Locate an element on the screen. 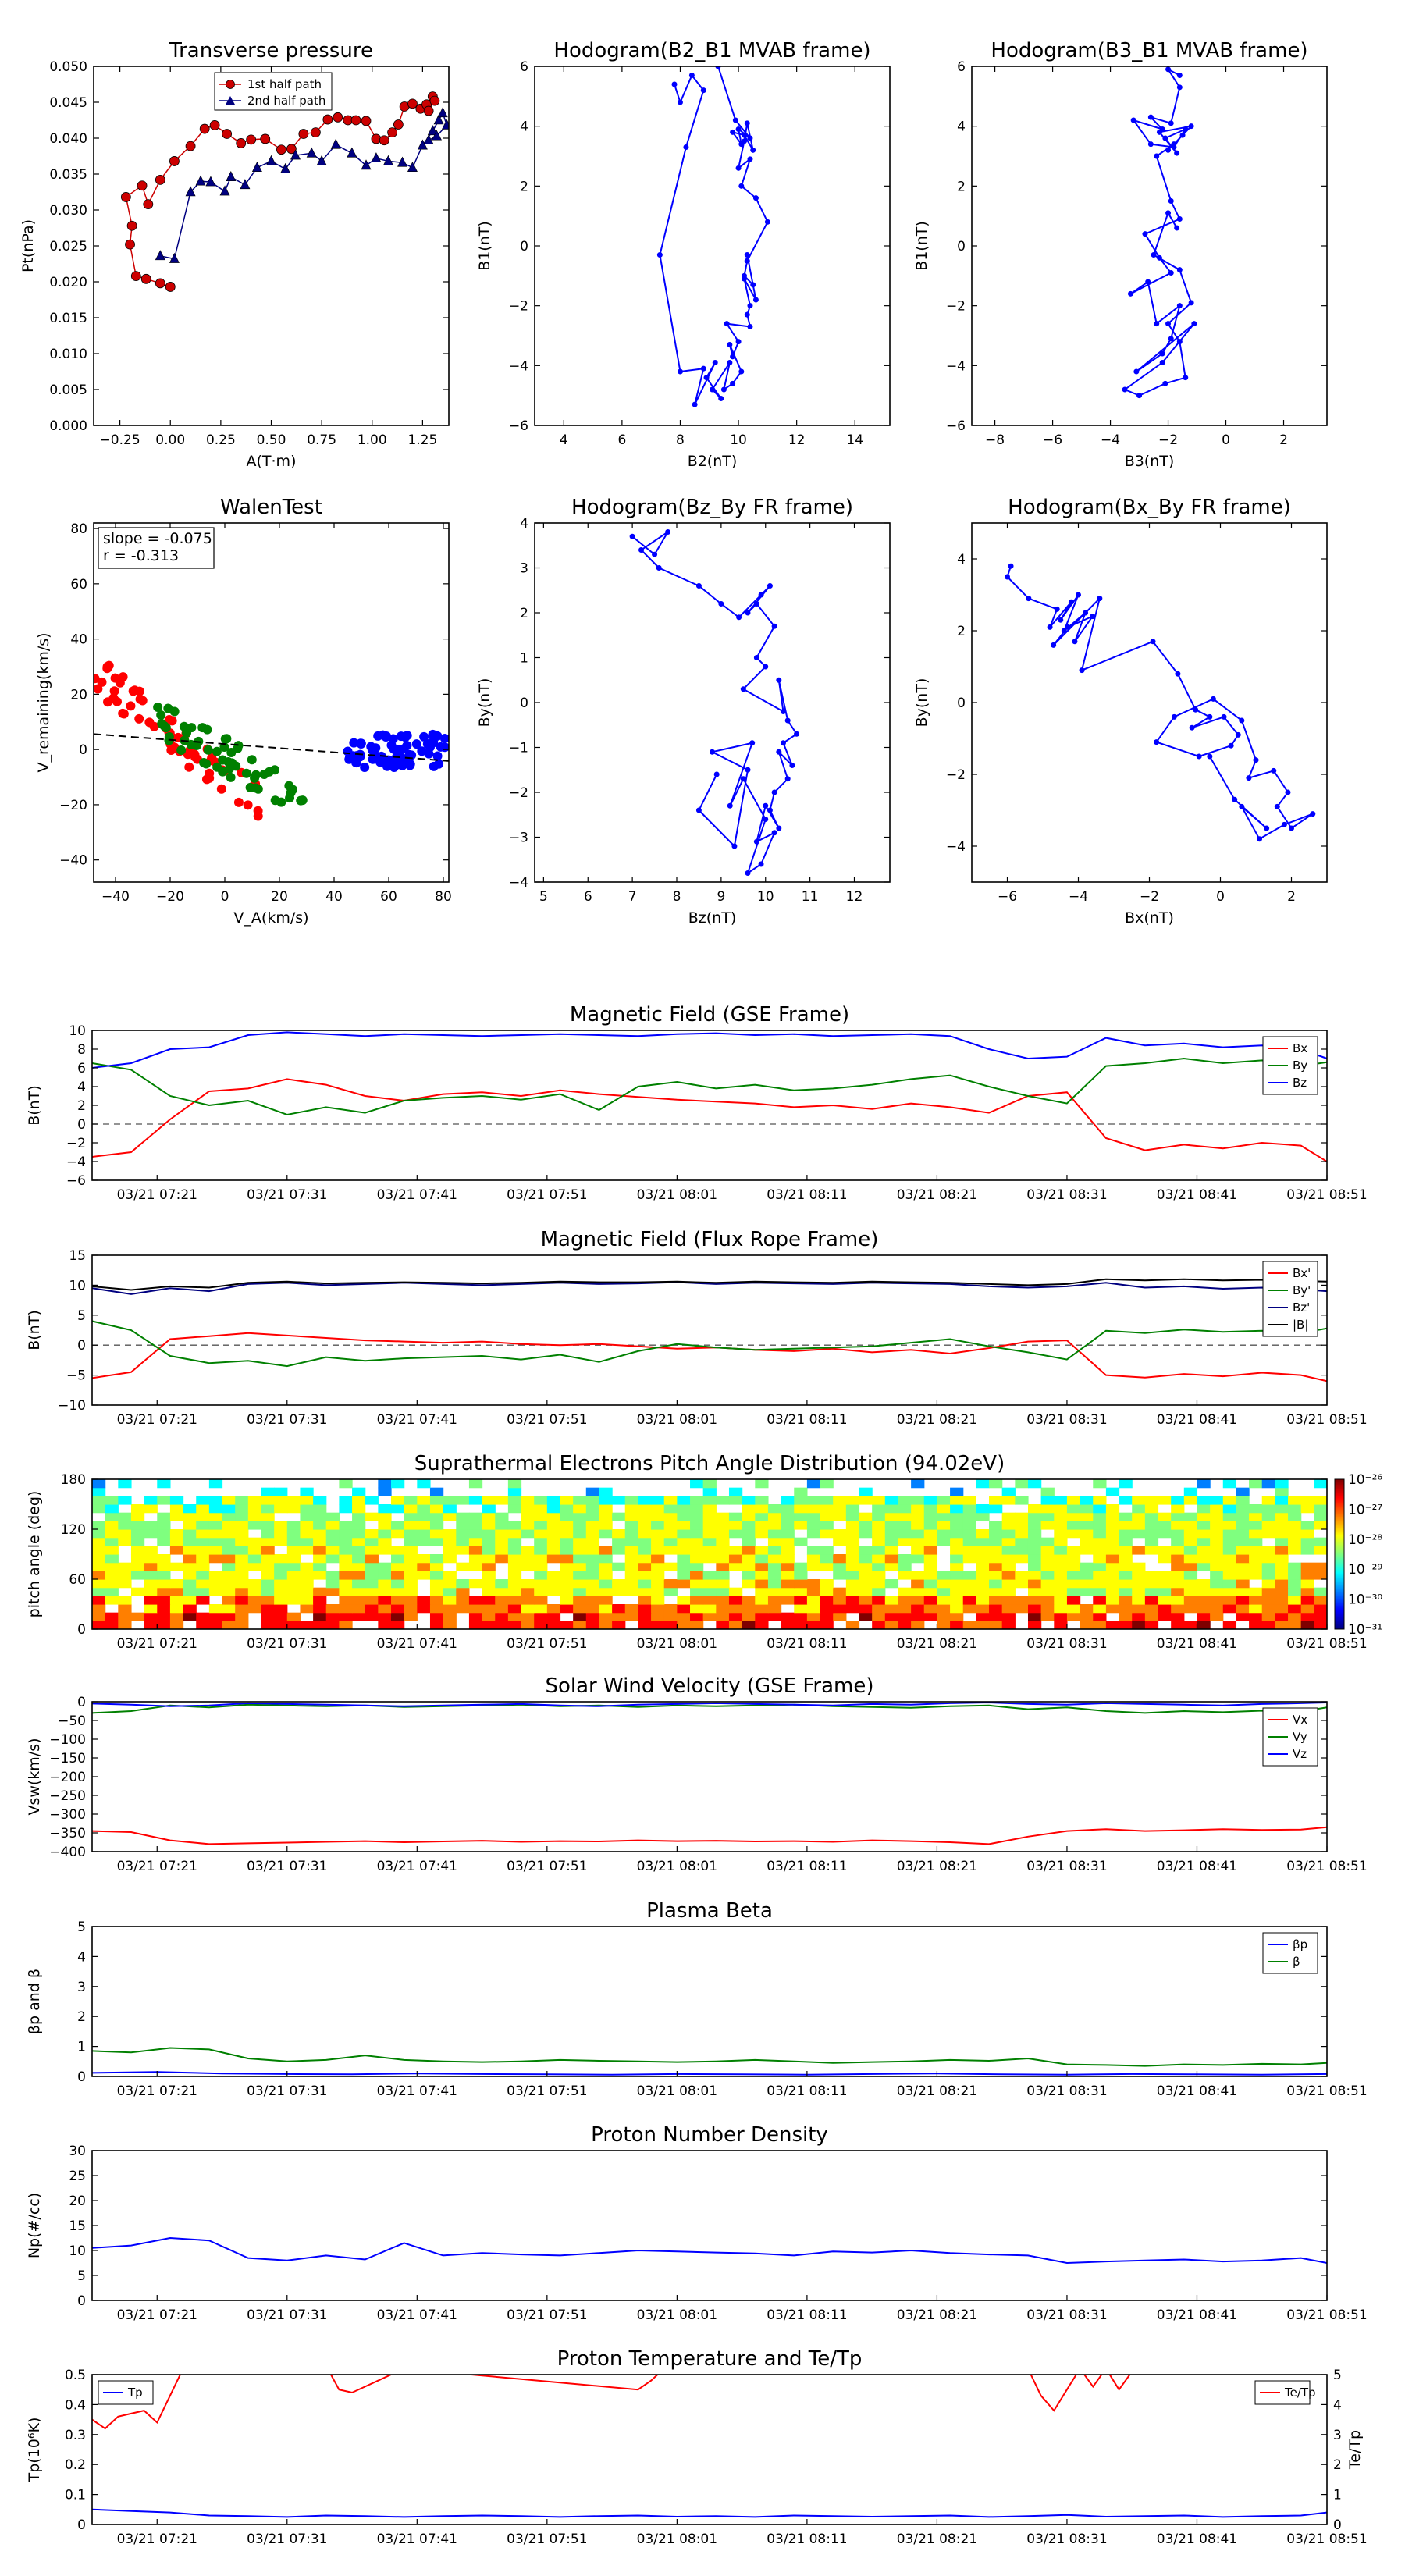  ts-xtick-label: 03/21 08:51 is located at coordinates (1326, 2091).